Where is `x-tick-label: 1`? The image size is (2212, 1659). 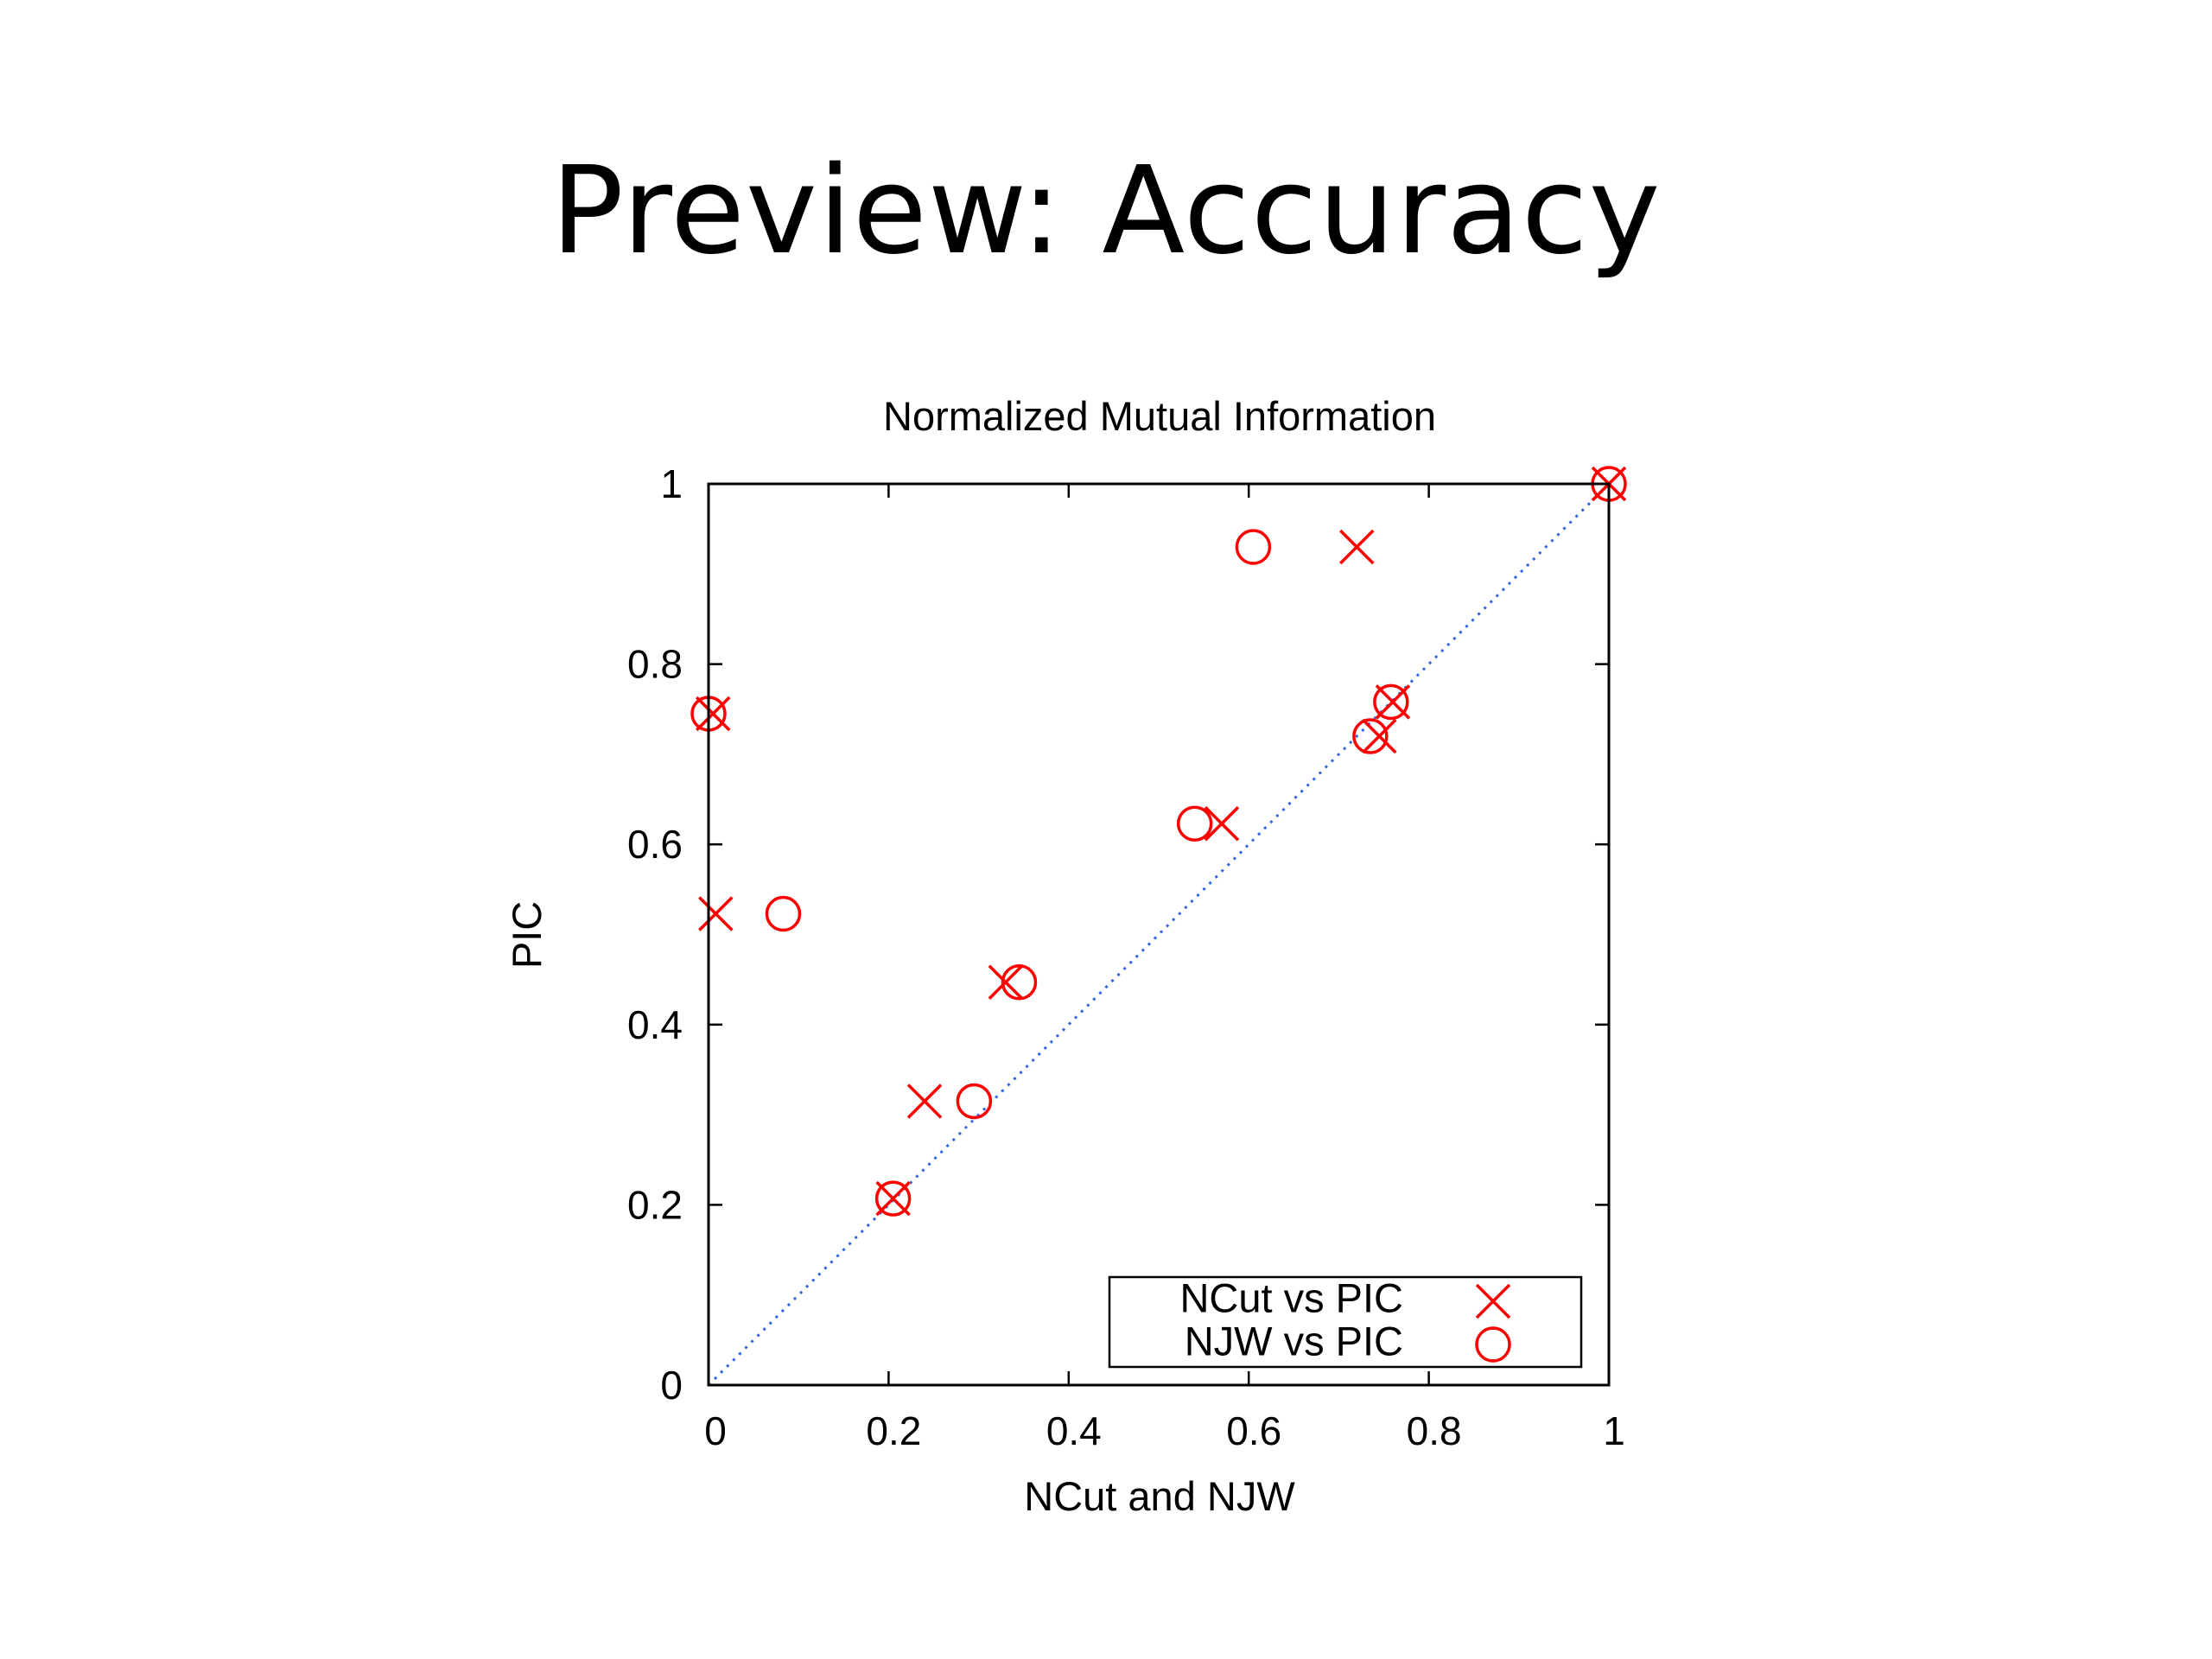 x-tick-label: 1 is located at coordinates (1614, 1430).